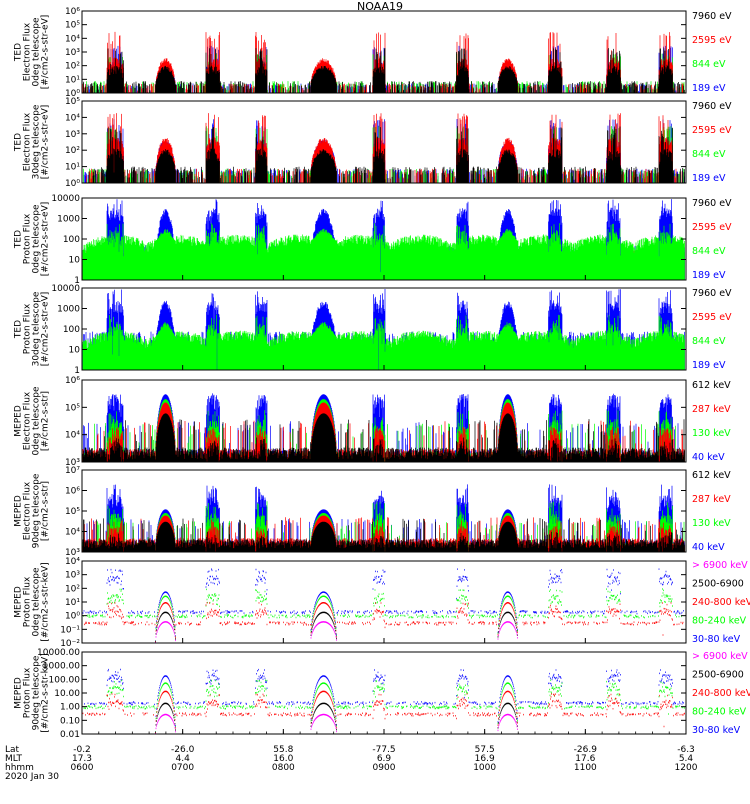 This screenshot has height=804, width=750. I want to click on ylabel-7-0: MEPED, so click(19, 693).